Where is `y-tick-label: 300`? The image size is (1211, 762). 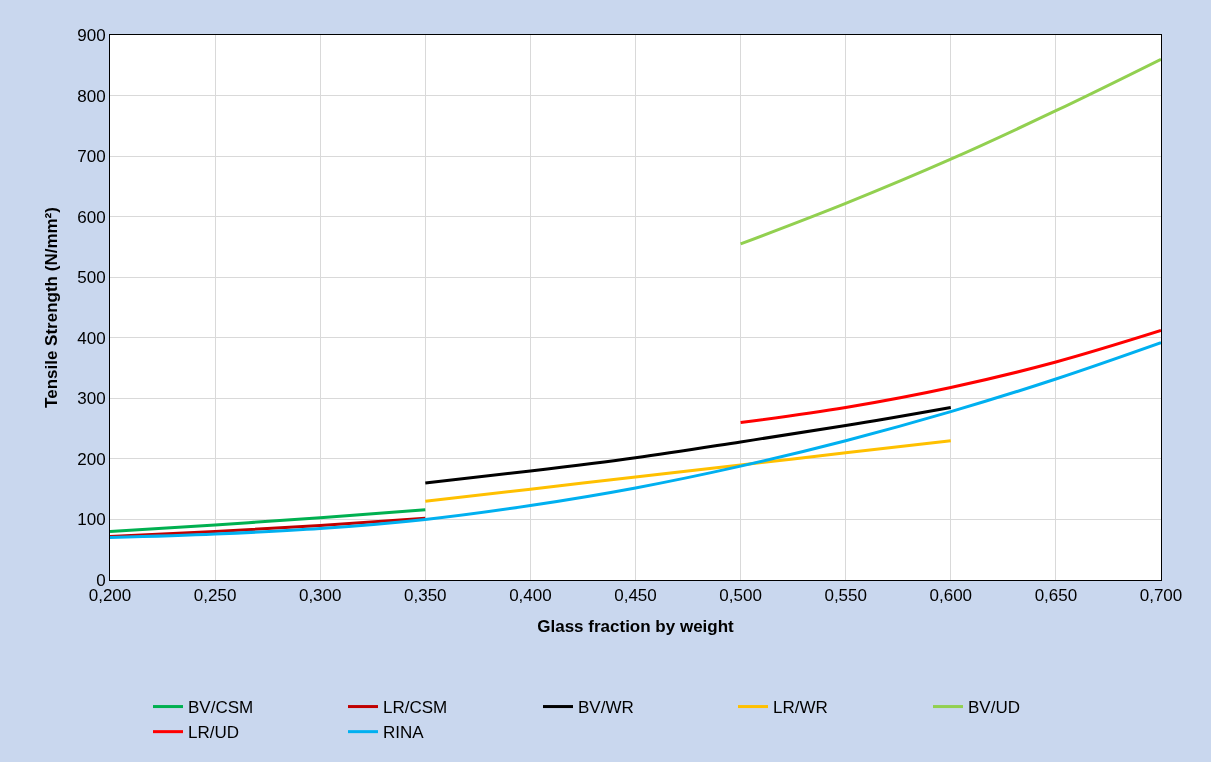 y-tick-label: 300 is located at coordinates (91, 399).